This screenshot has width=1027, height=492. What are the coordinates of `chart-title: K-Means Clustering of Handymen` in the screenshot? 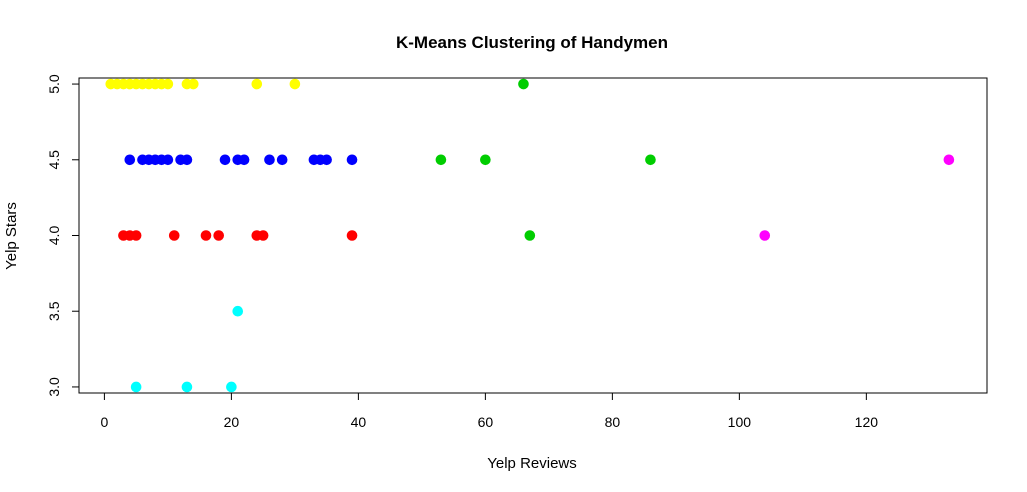 It's located at (532, 42).